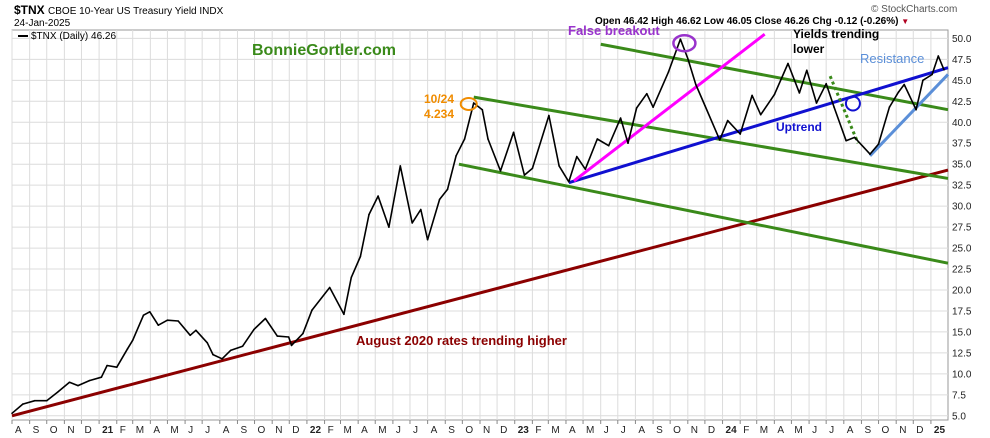  Describe the element at coordinates (959, 395) in the screenshot. I see `y-tick-label: 7.5` at that location.